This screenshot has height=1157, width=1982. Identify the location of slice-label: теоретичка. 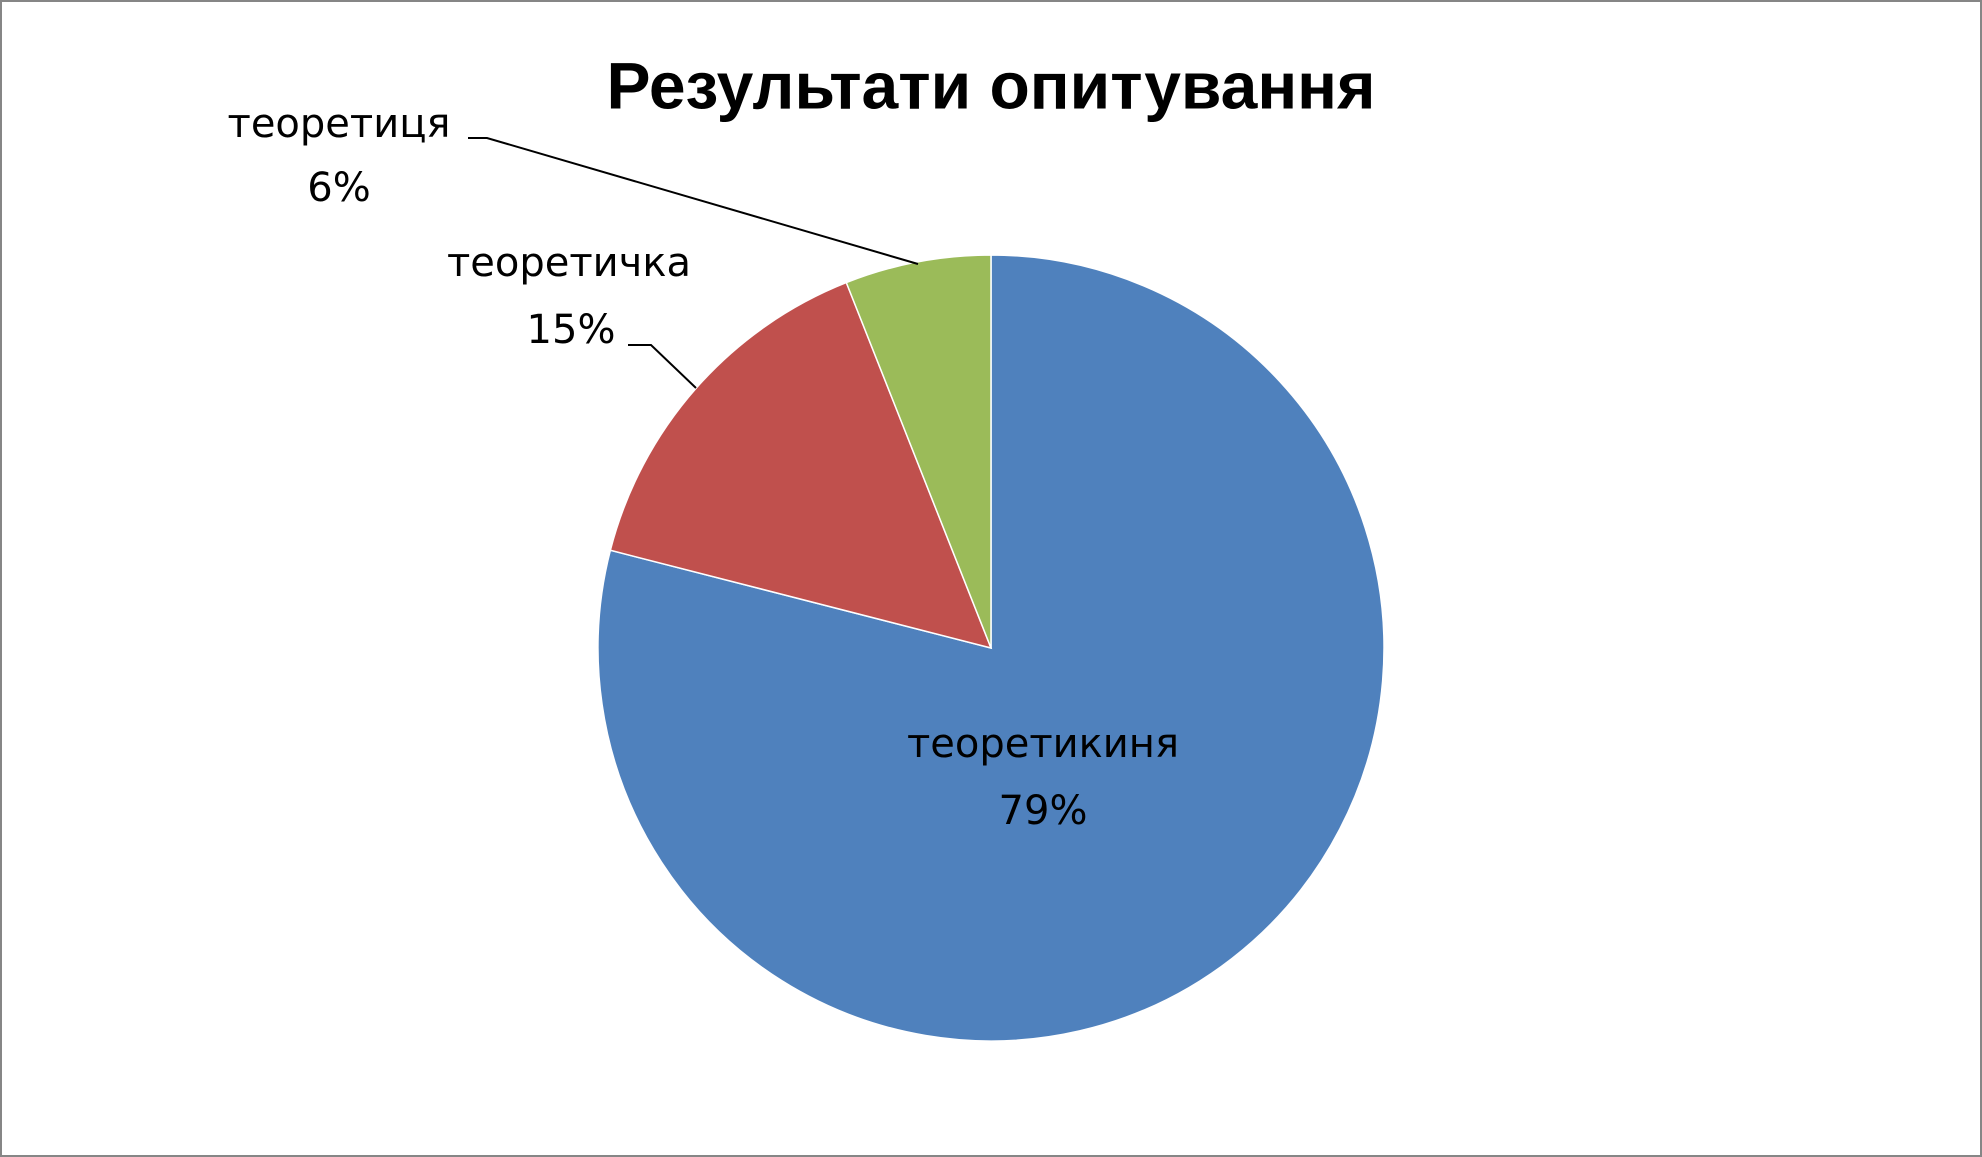
(569, 263).